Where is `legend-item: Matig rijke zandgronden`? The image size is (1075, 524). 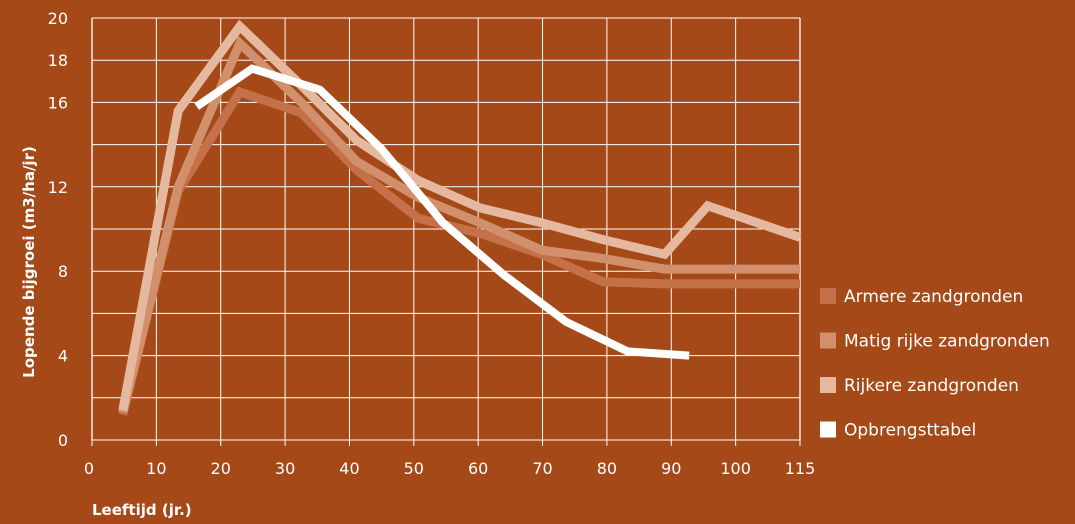 legend-item: Matig rijke zandgronden is located at coordinates (935, 342).